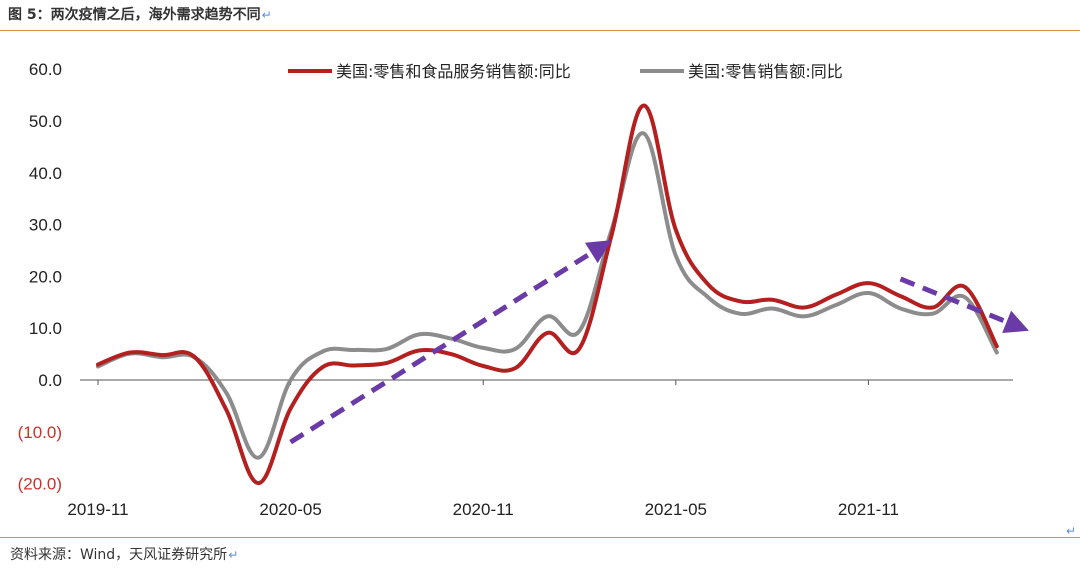 This screenshot has width=1080, height=581. Describe the element at coordinates (40, 432) in the screenshot. I see `y-tick-label: (10.0)` at that location.